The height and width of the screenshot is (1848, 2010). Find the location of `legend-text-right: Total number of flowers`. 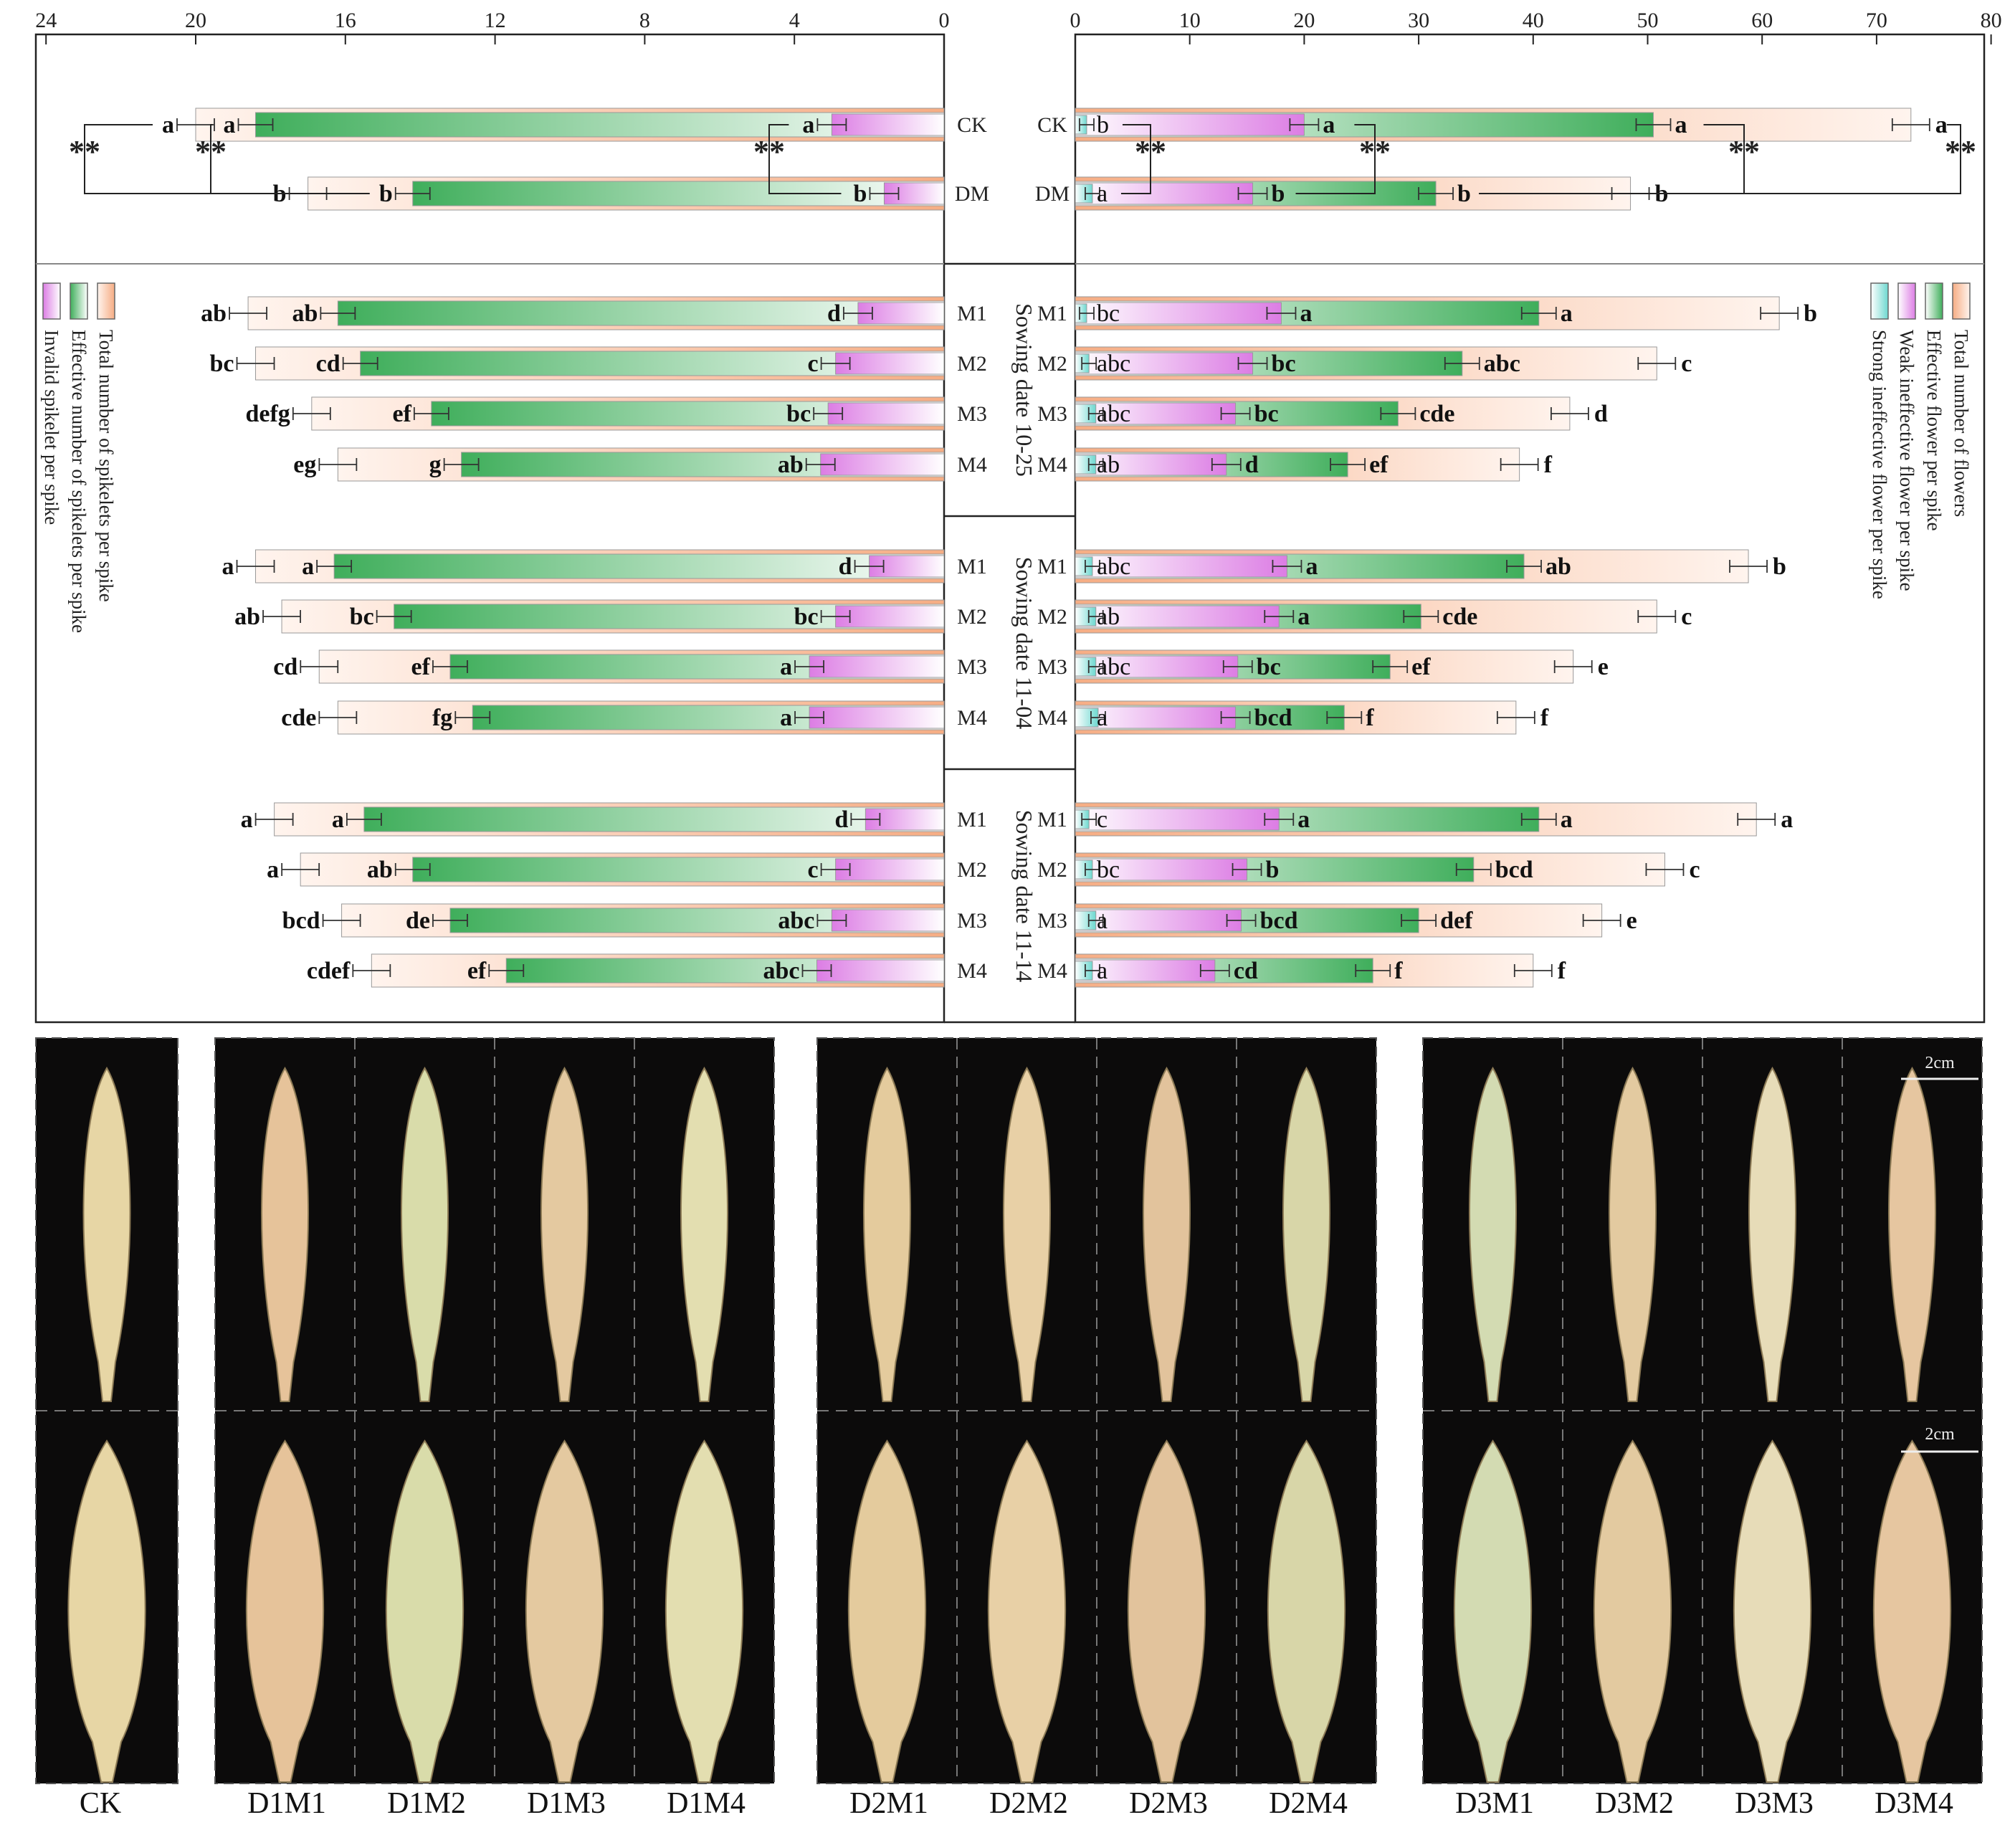

legend-text-right: Total number of flowers is located at coordinates (1962, 423).